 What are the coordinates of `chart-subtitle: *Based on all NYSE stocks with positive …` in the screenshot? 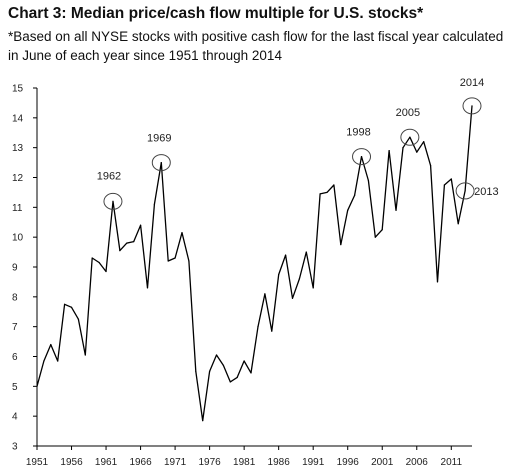 It's located at (256, 46).